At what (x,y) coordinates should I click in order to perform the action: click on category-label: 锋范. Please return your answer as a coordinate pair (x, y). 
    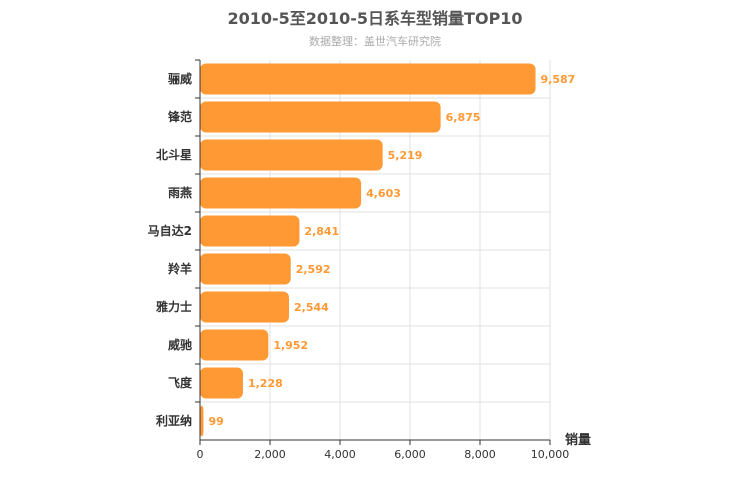
    Looking at the image, I should click on (180, 116).